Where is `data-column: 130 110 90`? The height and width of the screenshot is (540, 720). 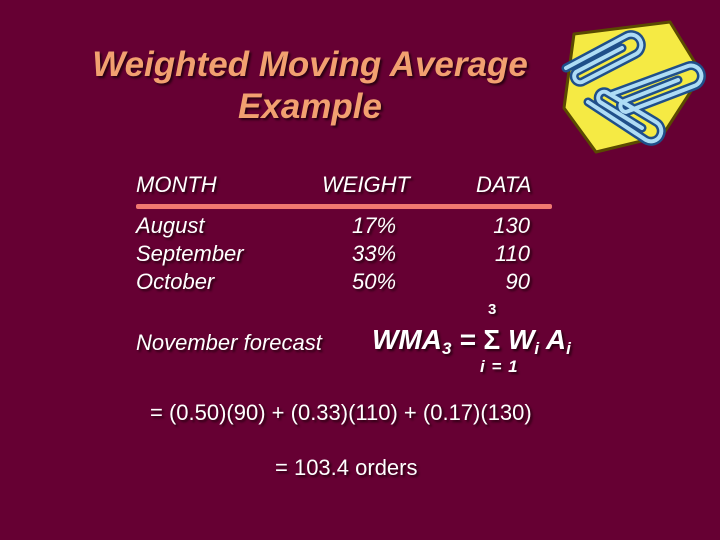 data-column: 130 110 90 is located at coordinates (509, 254).